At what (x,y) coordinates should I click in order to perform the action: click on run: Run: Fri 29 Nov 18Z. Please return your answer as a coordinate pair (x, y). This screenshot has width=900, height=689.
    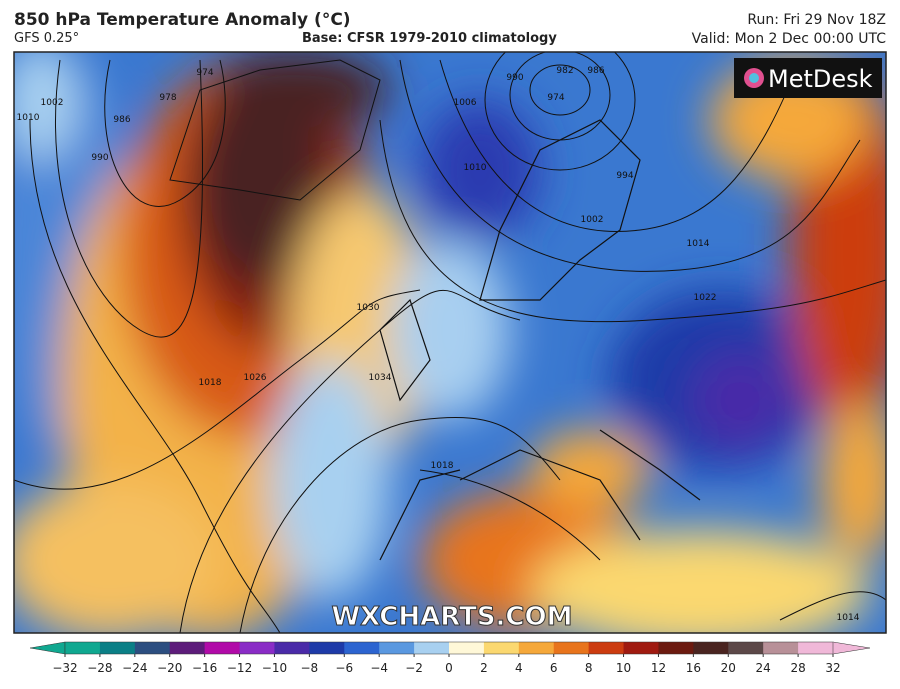
    Looking at the image, I should click on (816, 20).